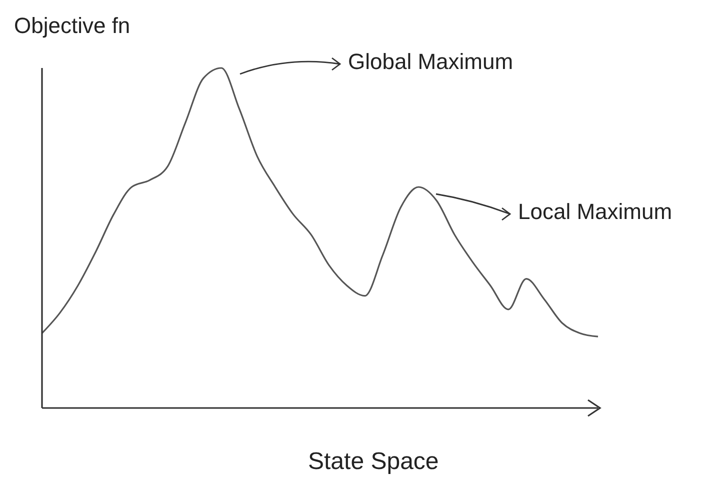 Image resolution: width=718 pixels, height=498 pixels. What do you see at coordinates (373, 462) in the screenshot?
I see `x-axis-title: State Space` at bounding box center [373, 462].